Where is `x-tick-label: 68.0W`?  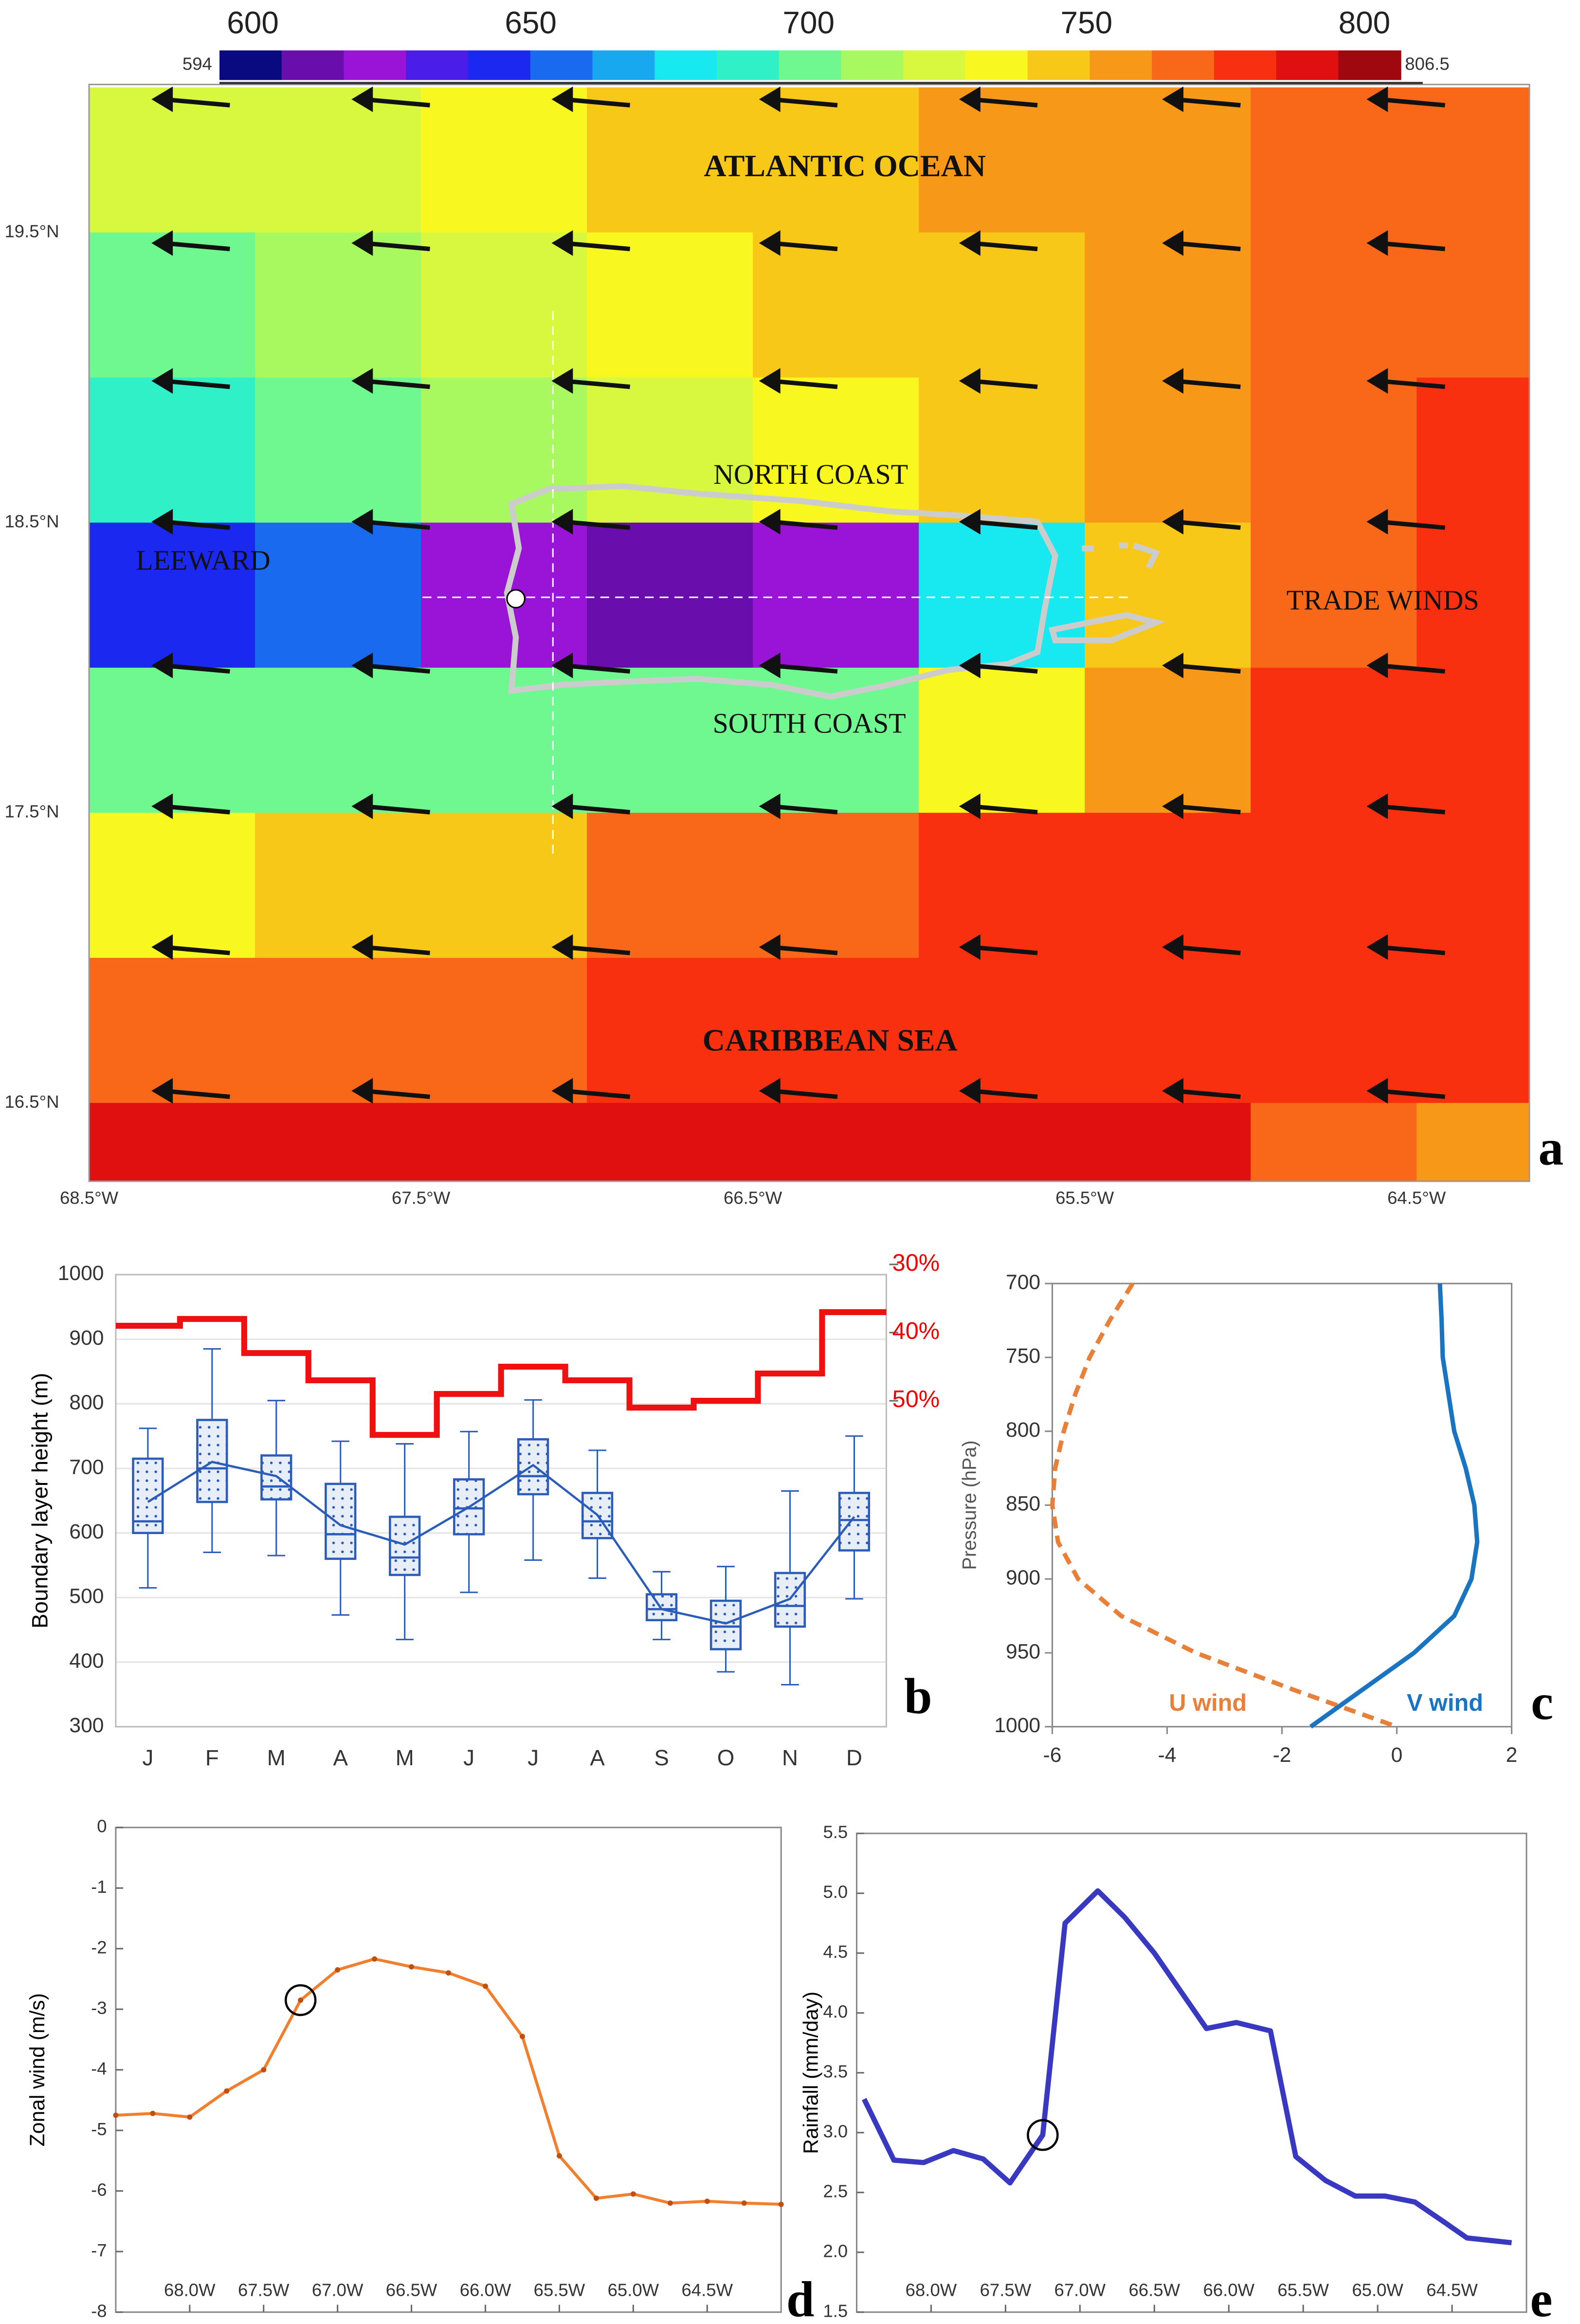
x-tick-label: 68.0W is located at coordinates (190, 2290).